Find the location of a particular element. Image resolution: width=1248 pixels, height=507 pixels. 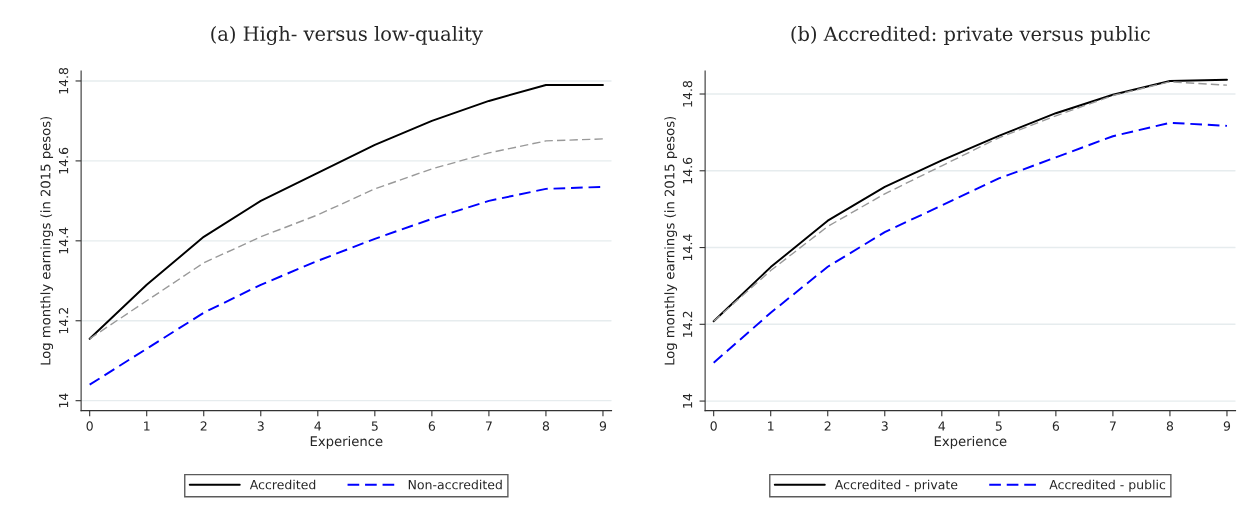

legend-label: Accredited - private is located at coordinates (896, 485).